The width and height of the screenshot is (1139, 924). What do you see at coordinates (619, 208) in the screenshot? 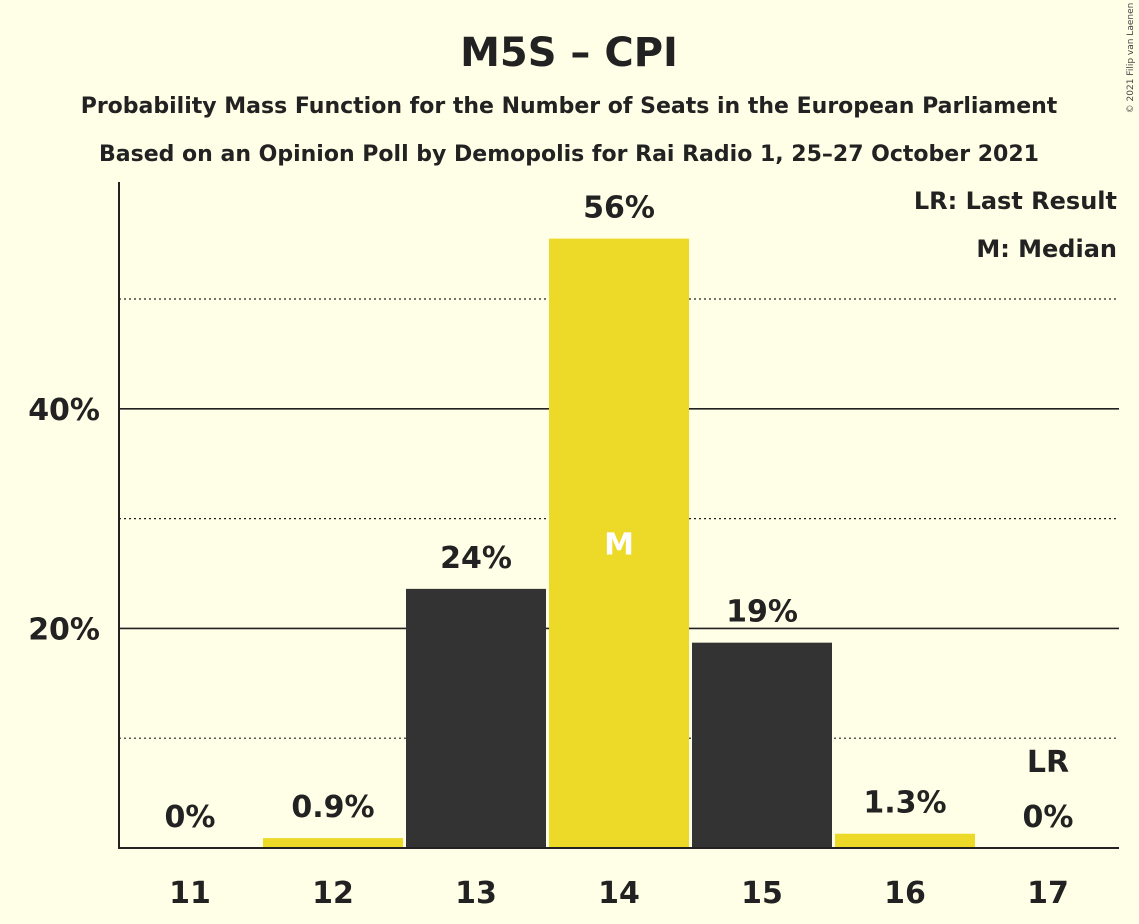
I see `data-label: 56%` at bounding box center [619, 208].